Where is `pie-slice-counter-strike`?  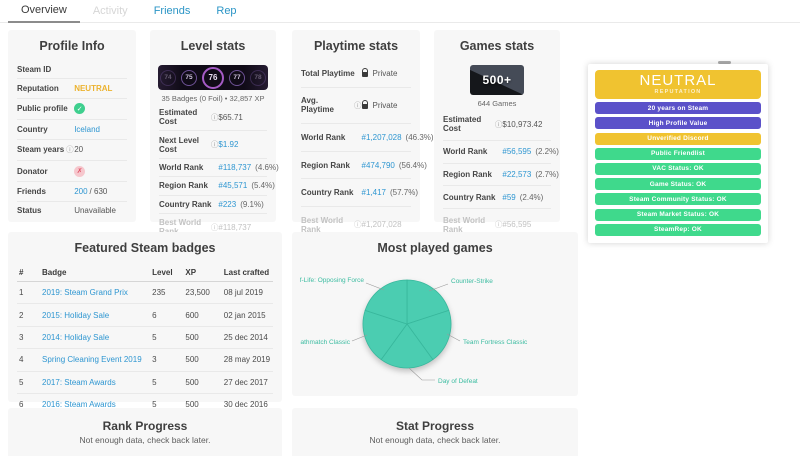
pie-slice-counter-strike is located at coordinates (428, 302).